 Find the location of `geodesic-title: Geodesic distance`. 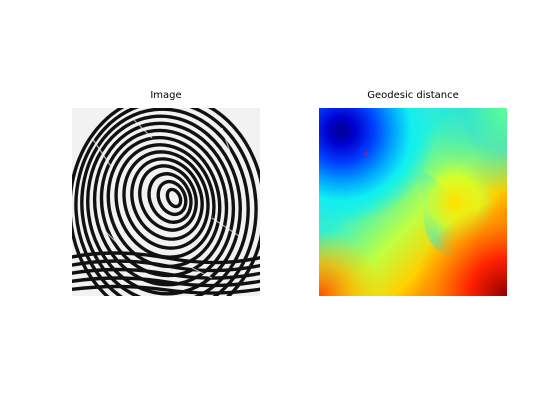

geodesic-title: Geodesic distance is located at coordinates (413, 95).